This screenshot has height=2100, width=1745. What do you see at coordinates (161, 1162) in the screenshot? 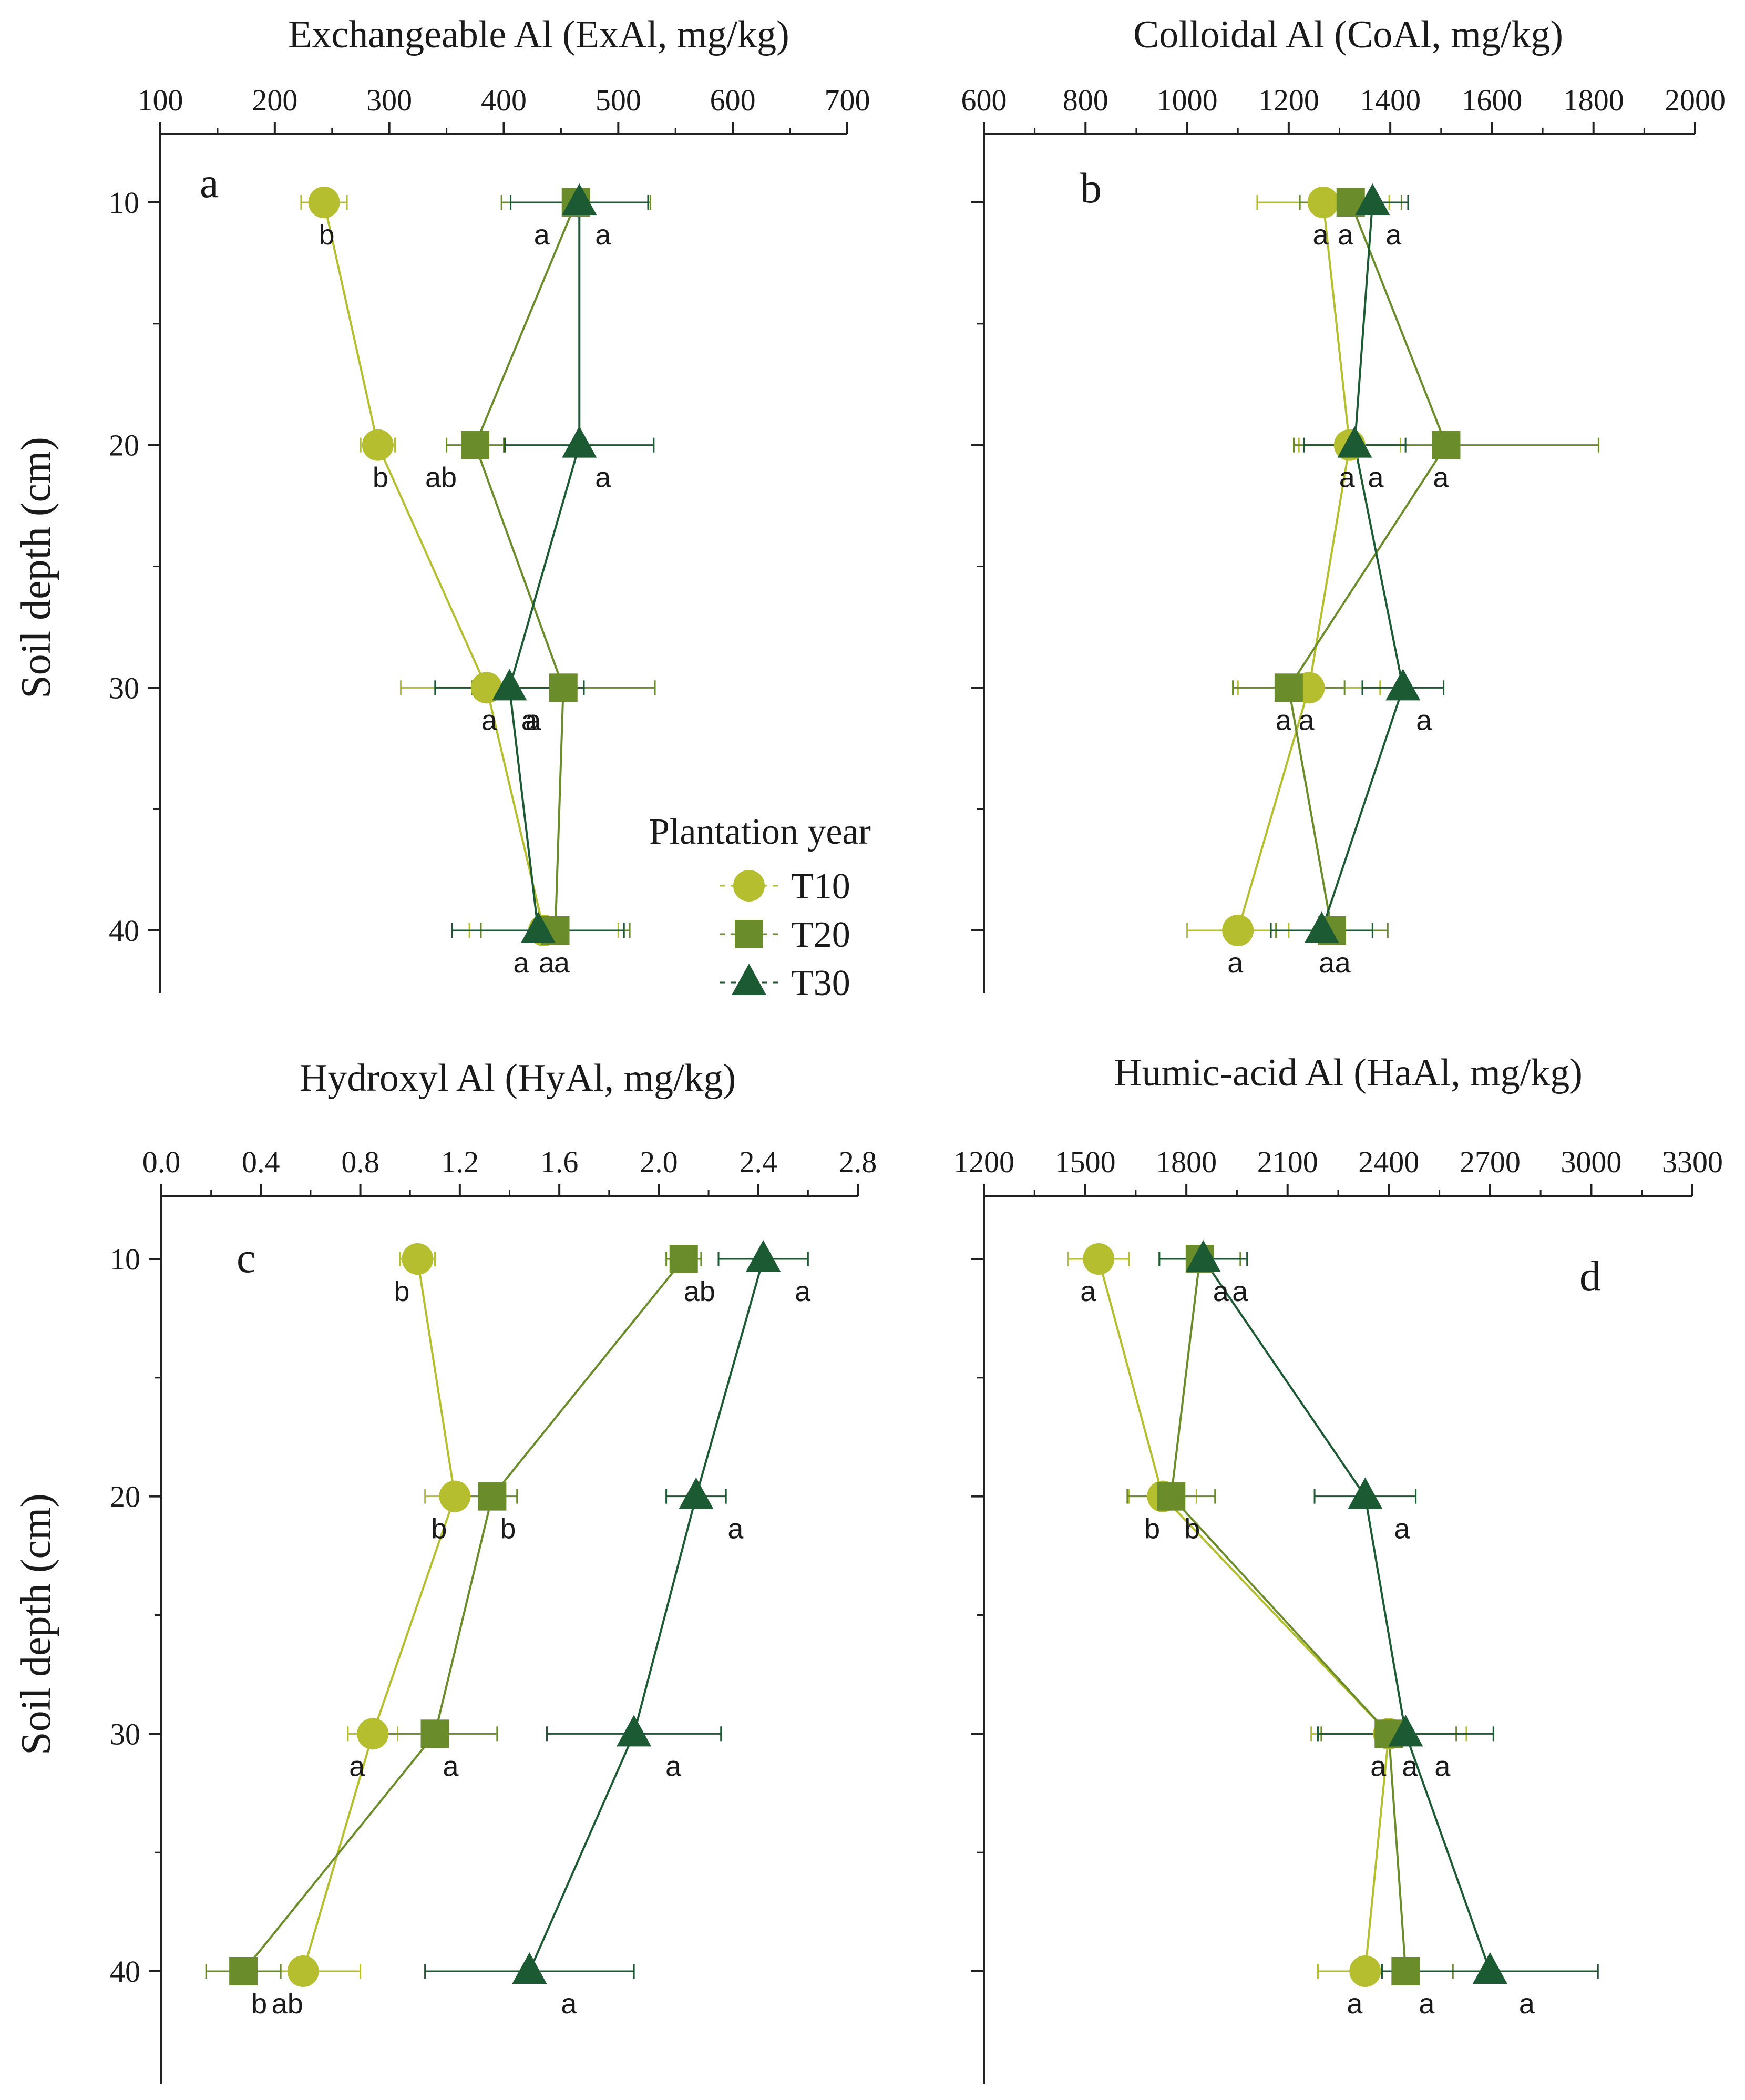
I see `panel-c-x-tick-label: 0.0` at bounding box center [161, 1162].